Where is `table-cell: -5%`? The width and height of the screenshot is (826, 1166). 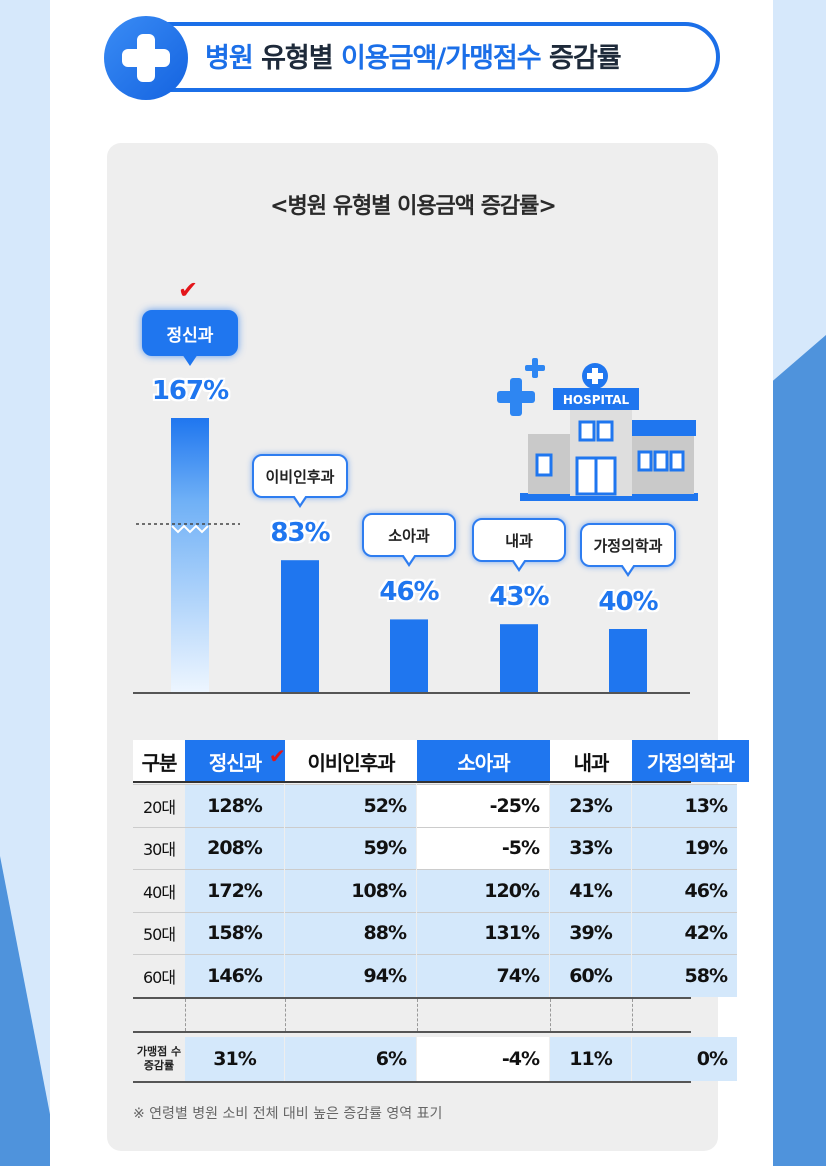 table-cell: -5% is located at coordinates (483, 847).